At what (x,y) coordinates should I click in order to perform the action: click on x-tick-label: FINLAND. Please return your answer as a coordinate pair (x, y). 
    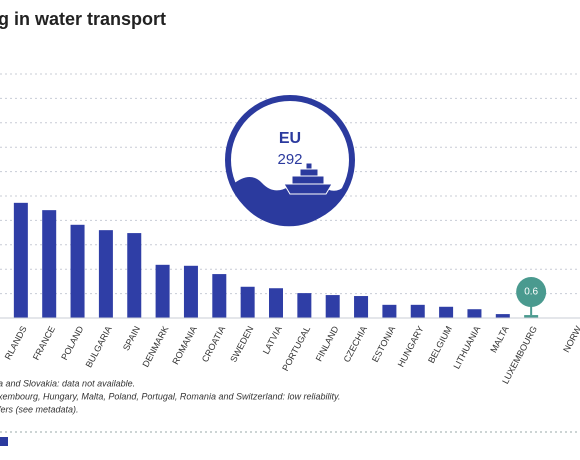
    Looking at the image, I should click on (327, 343).